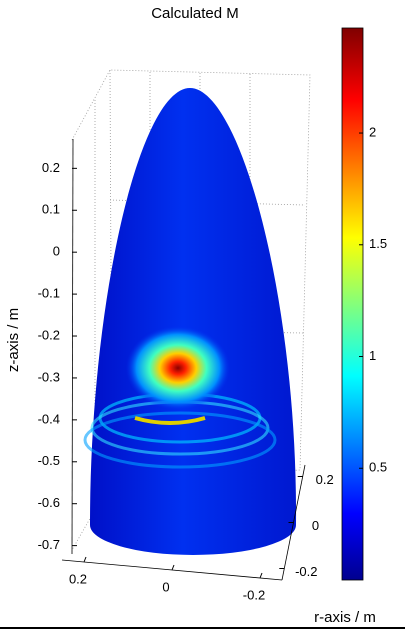 The image size is (405, 631). I want to click on z-tick-label: -0.7, so click(49, 544).